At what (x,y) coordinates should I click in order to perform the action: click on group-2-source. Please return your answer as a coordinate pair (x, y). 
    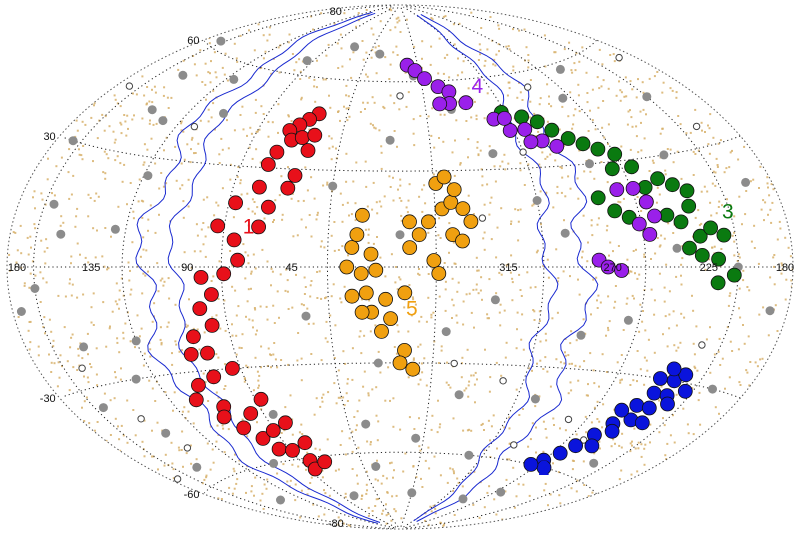
    Looking at the image, I should click on (642, 423).